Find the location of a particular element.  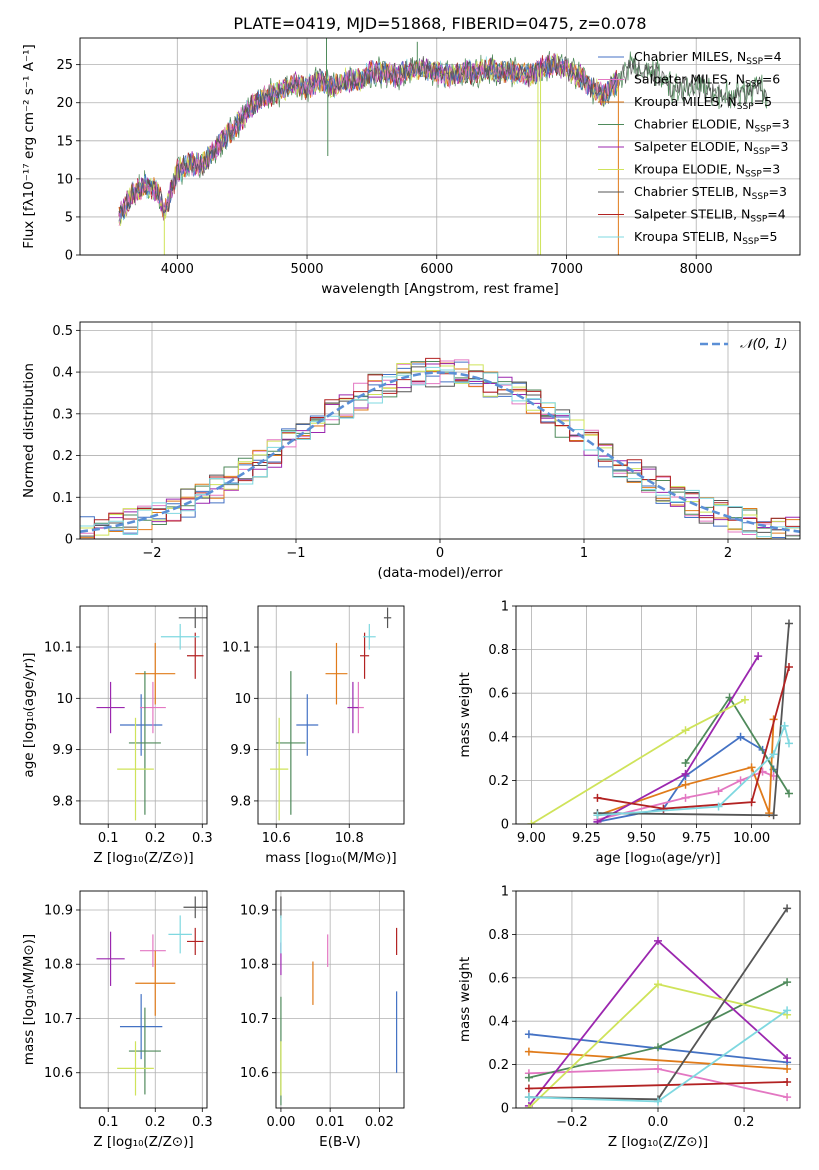

x-tick-label: −0.2 is located at coordinates (572, 1122).